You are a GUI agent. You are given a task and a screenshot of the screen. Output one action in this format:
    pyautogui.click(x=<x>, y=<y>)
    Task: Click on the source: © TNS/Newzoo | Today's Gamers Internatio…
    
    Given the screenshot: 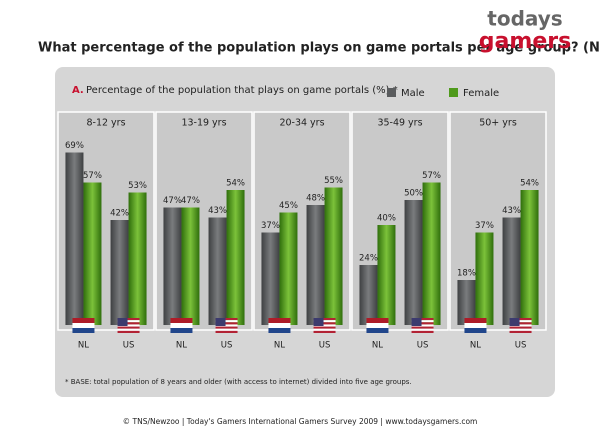 What is the action you would take?
    pyautogui.click(x=300, y=421)
    